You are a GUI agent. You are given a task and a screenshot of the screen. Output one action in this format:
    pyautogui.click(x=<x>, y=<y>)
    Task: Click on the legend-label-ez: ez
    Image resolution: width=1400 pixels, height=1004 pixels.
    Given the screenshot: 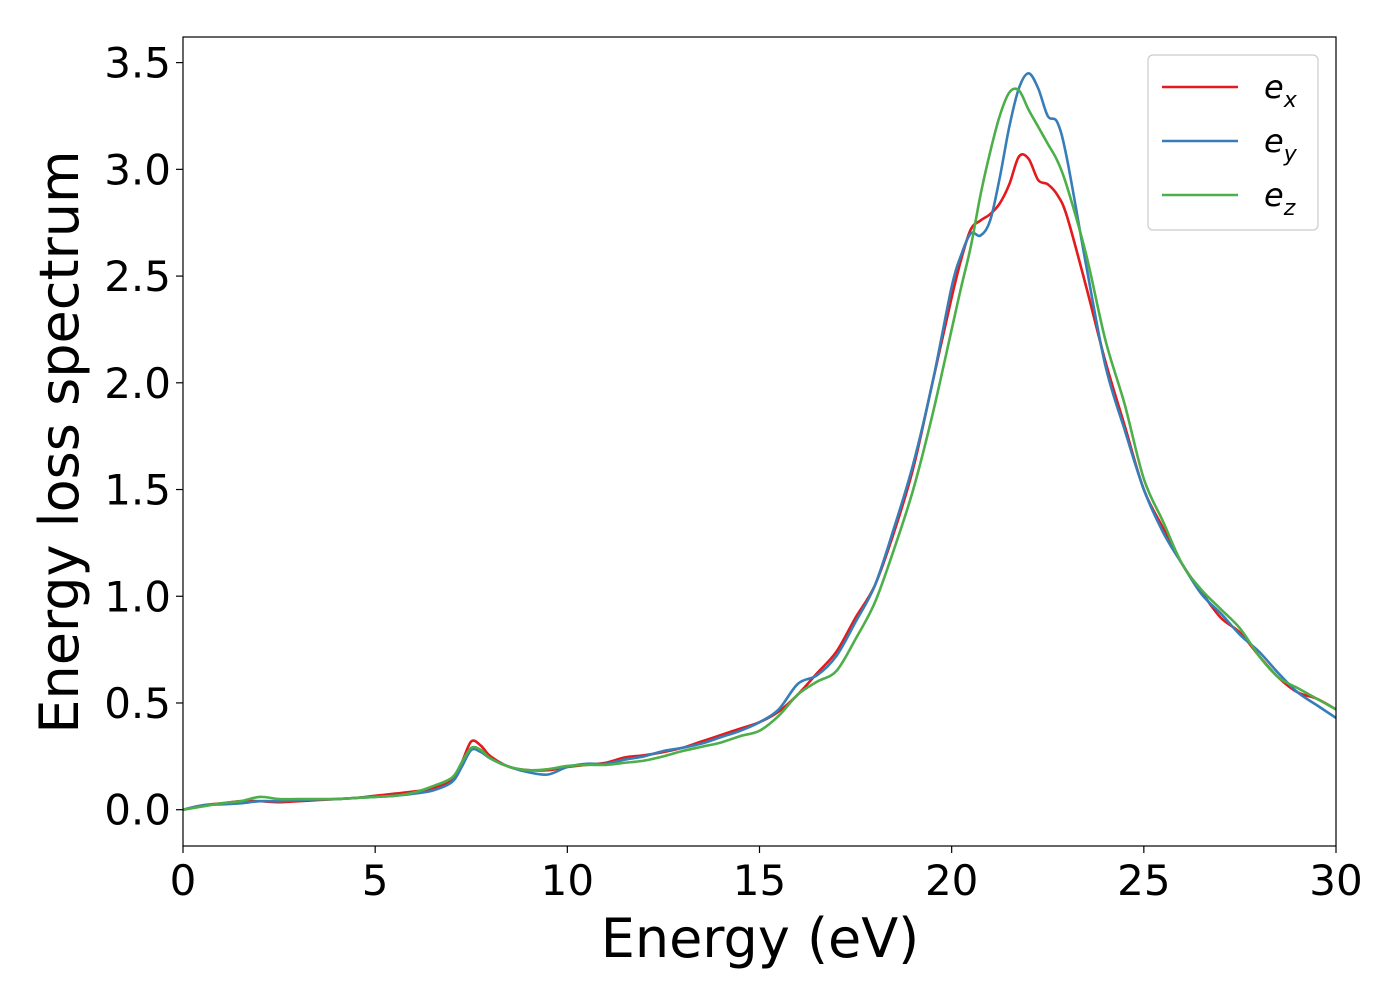 What is the action you would take?
    pyautogui.click(x=1280, y=198)
    